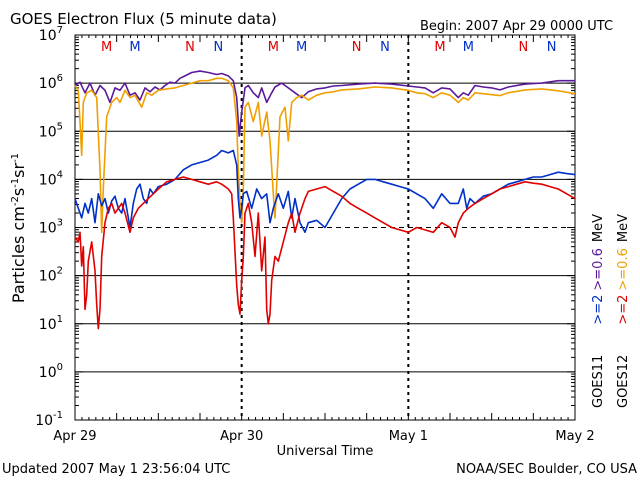 Image resolution: width=640 pixels, height=480 pixels. Describe the element at coordinates (18, 192) in the screenshot. I see `ylabel-mid1: s` at that location.